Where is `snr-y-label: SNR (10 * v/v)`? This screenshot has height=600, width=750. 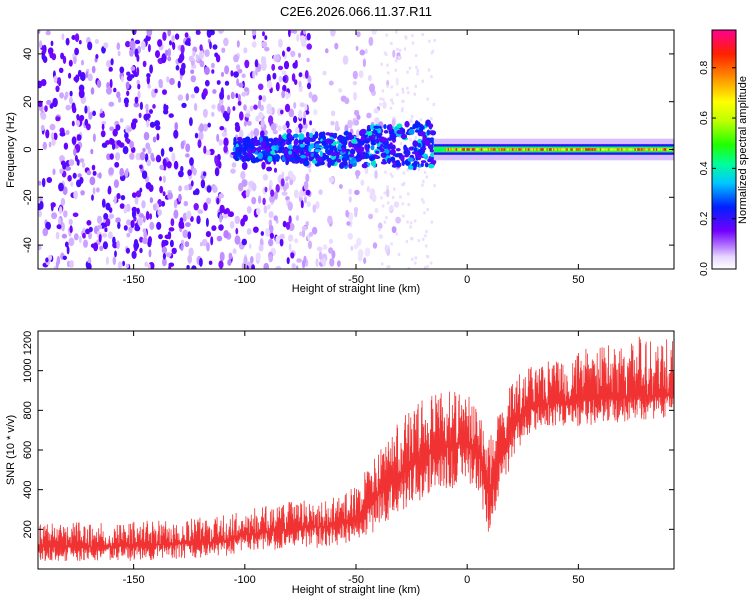
snr-y-label: SNR (10 * v/v) is located at coordinates (11, 450).